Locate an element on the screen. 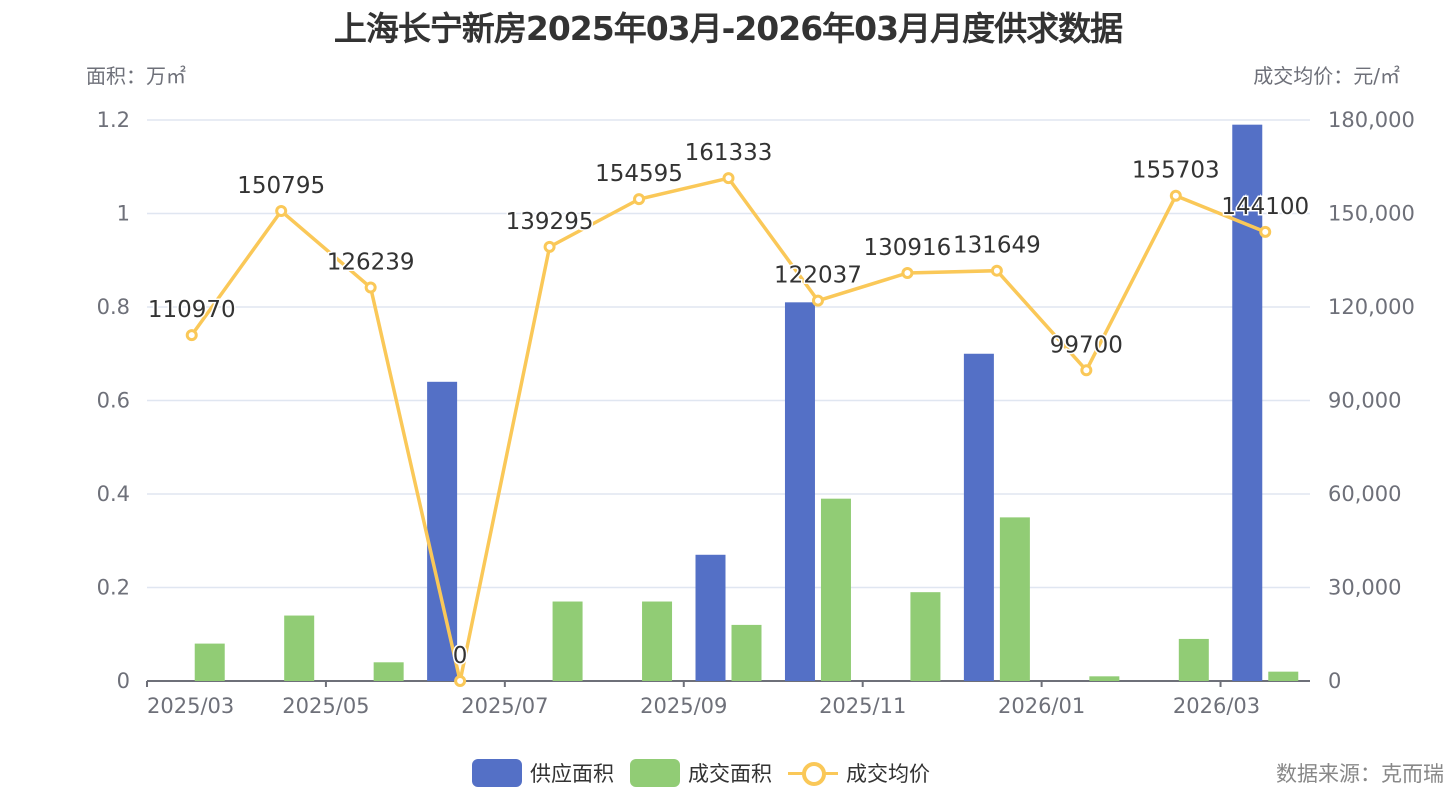  x-tick-label: 2025/11 is located at coordinates (862, 706).